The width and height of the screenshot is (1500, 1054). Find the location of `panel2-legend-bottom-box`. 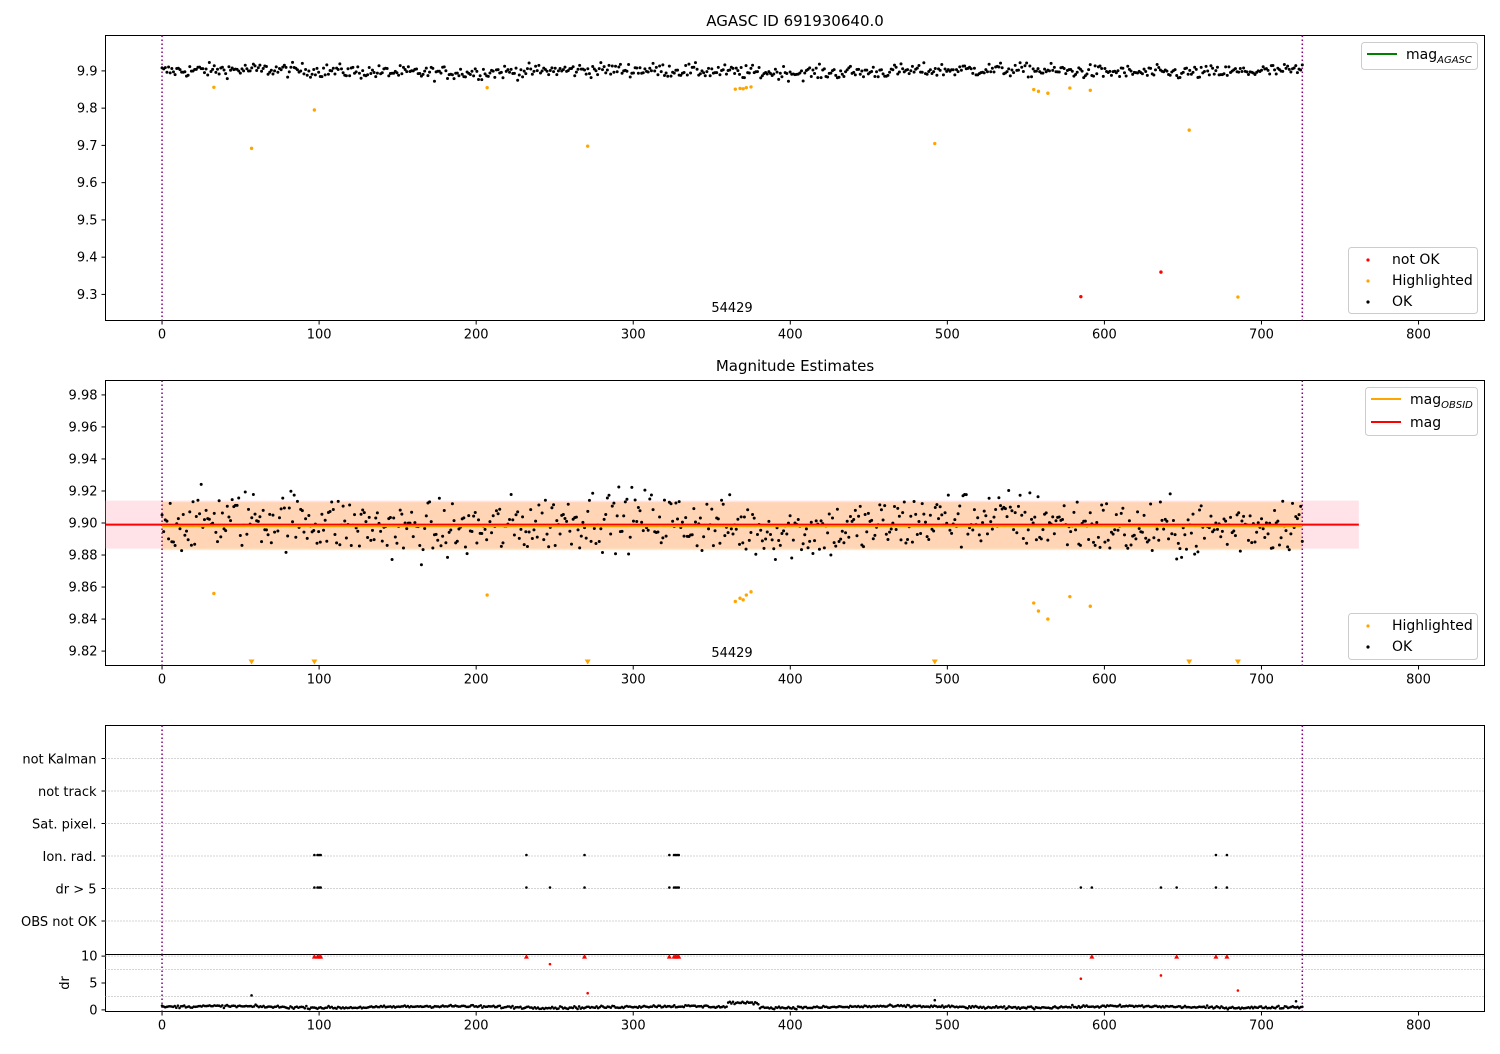

panel2-legend-bottom-box is located at coordinates (1413, 636).